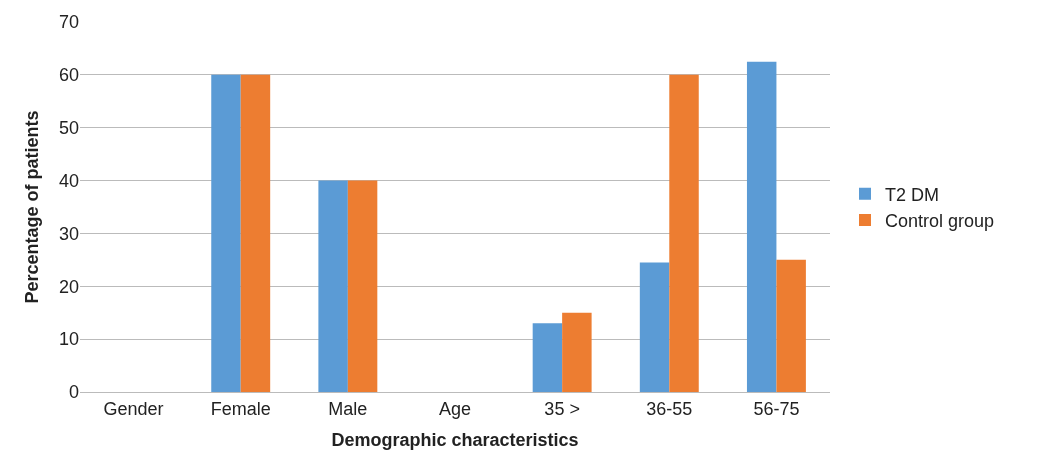  I want to click on legend-label: Control group, so click(940, 221).